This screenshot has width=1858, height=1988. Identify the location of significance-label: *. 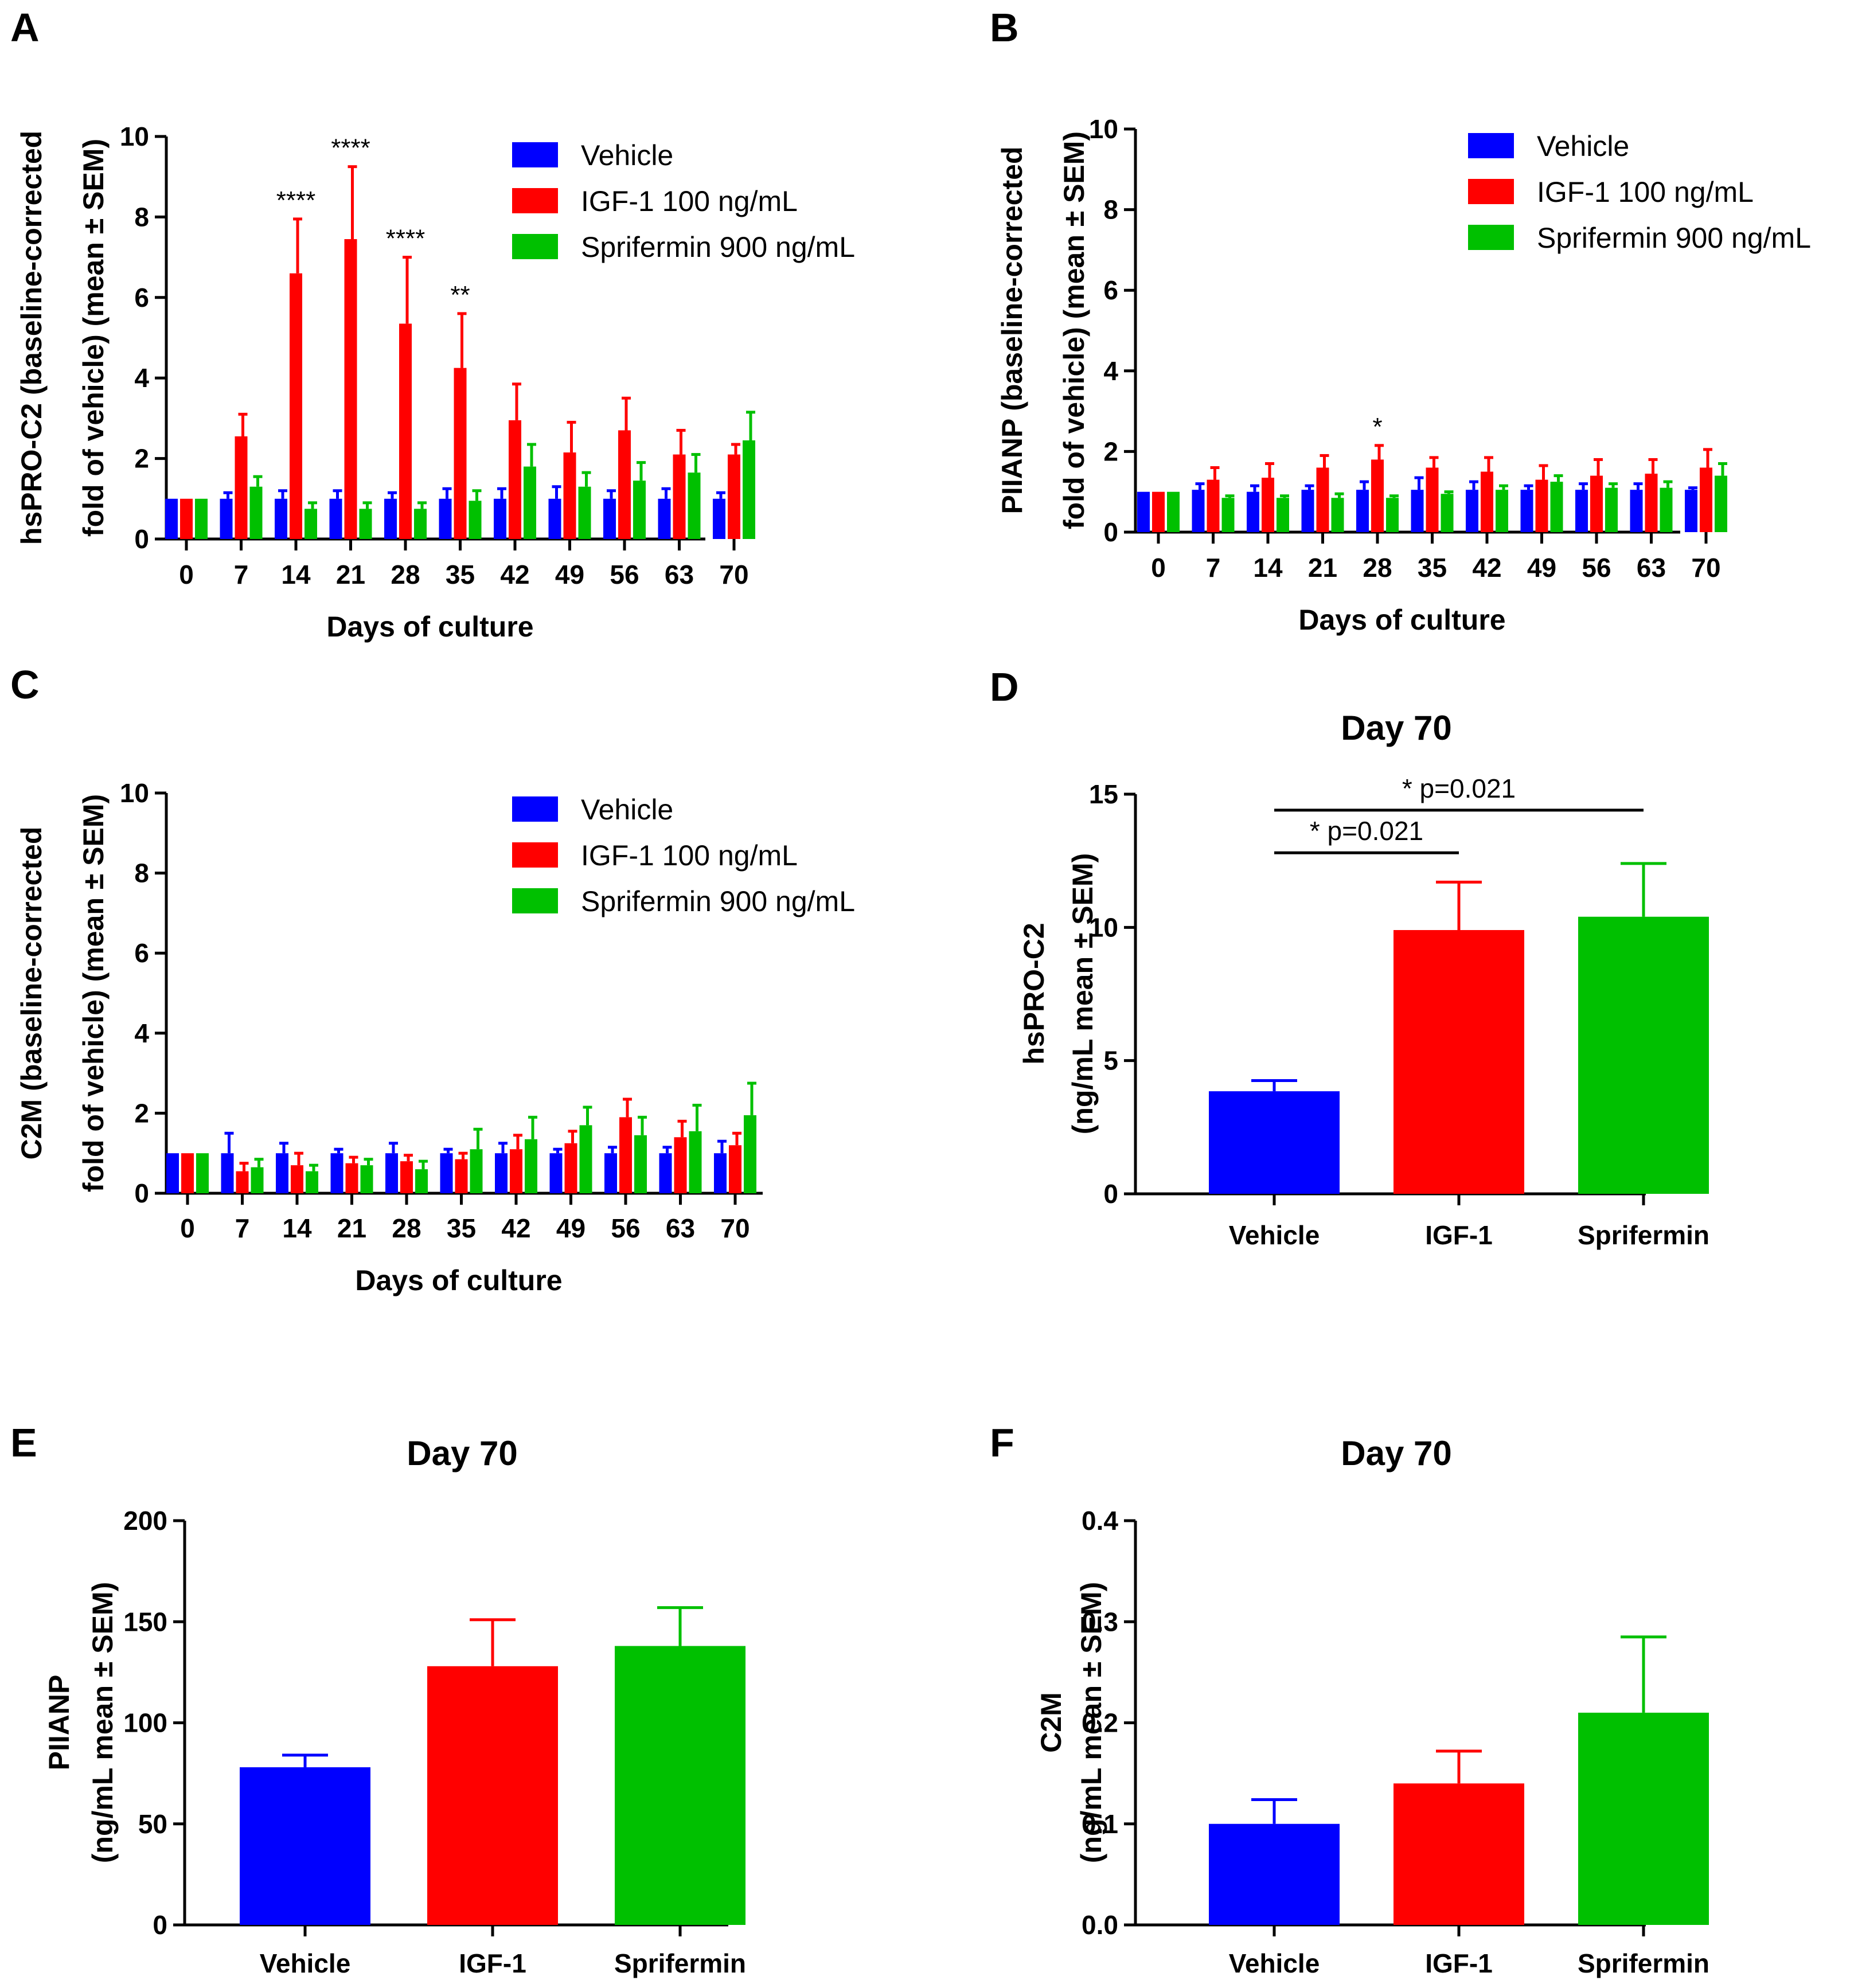
(1377, 427).